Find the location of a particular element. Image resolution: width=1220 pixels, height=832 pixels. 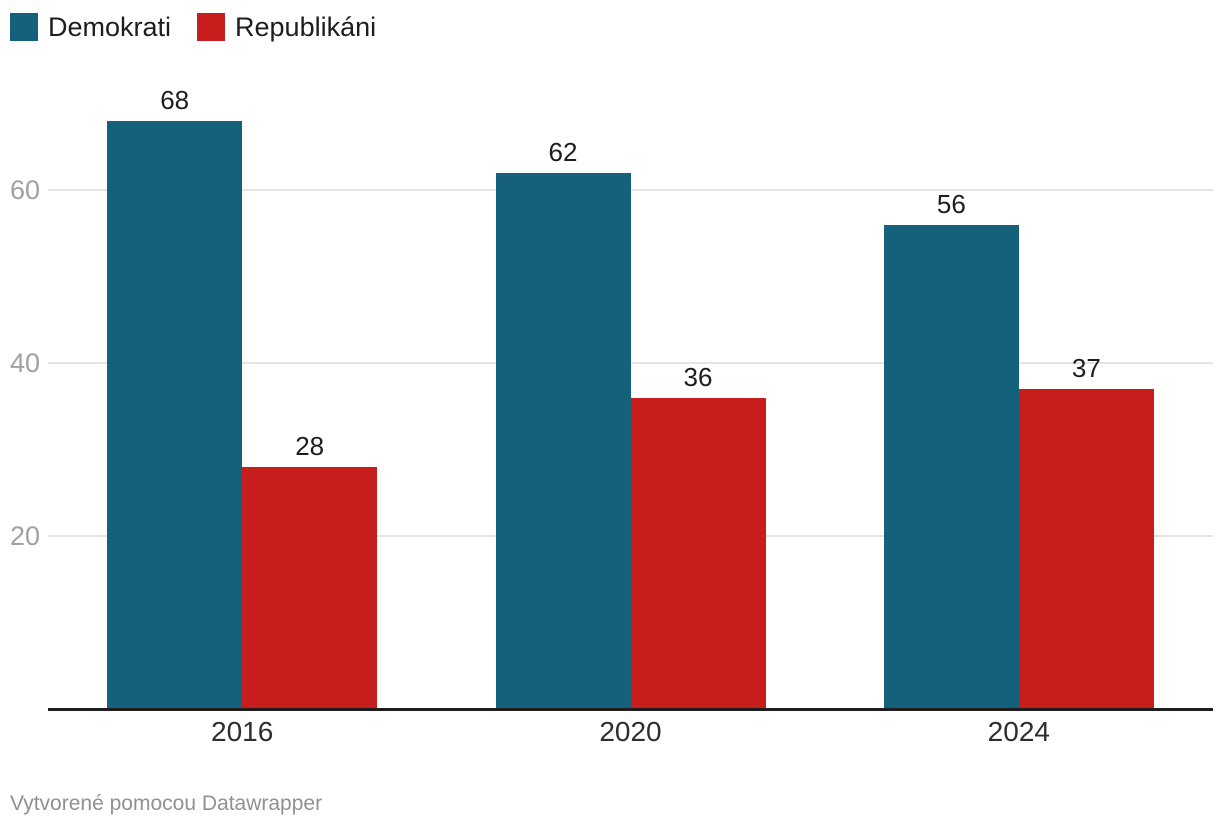

value-label-demokrati-2024: 56 is located at coordinates (951, 203).